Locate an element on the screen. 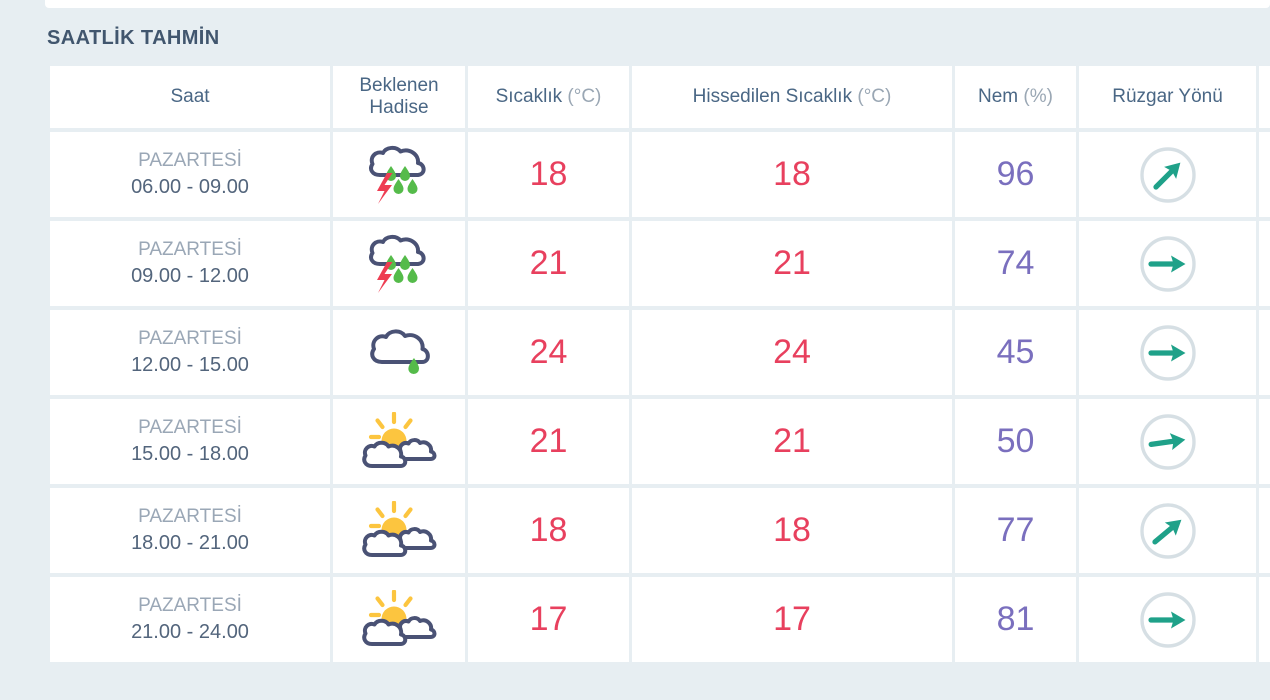 The width and height of the screenshot is (1270, 700). column-header-feels-like: Hissedilen Sıcaklık (°C) is located at coordinates (792, 97).